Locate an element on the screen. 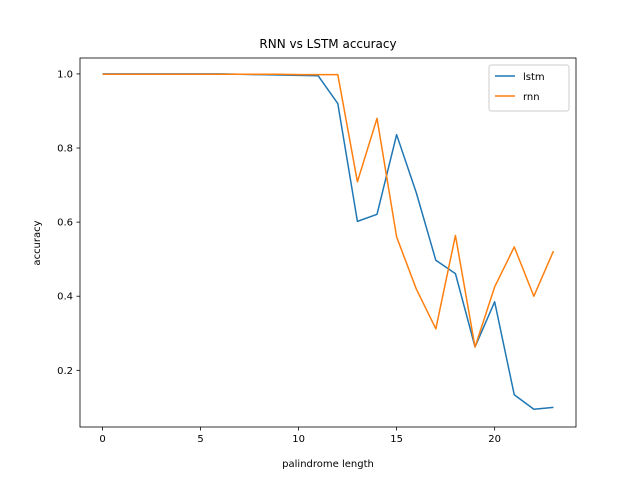 The image size is (640, 480). x-tick-label: 10 is located at coordinates (298, 439).